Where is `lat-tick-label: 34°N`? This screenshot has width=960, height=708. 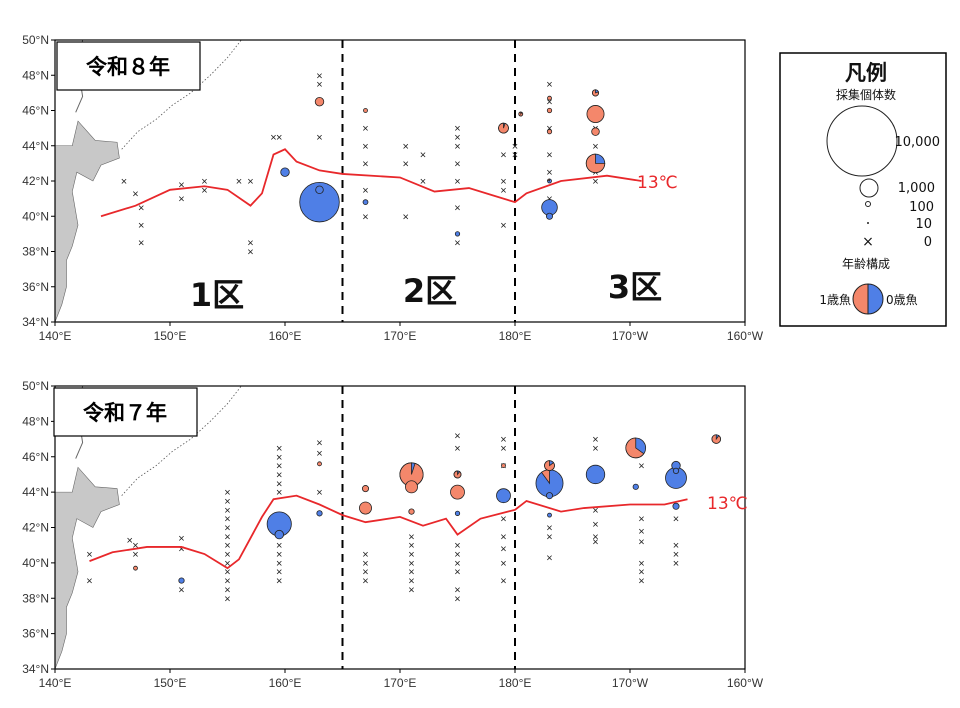 lat-tick-label: 34°N is located at coordinates (35, 669).